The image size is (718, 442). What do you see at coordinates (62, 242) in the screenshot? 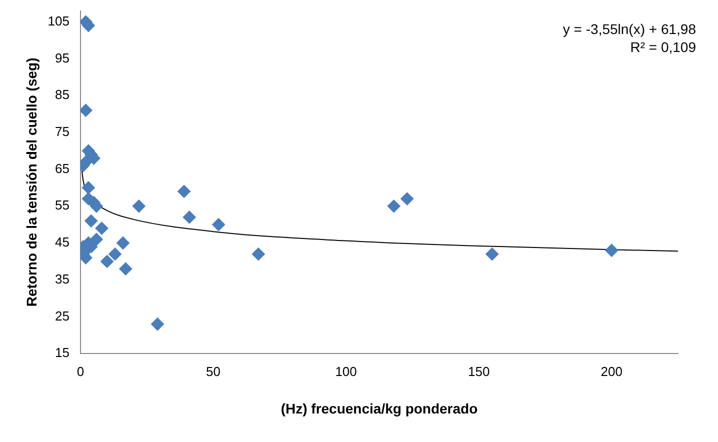
I see `y-tick-label: 45` at bounding box center [62, 242].